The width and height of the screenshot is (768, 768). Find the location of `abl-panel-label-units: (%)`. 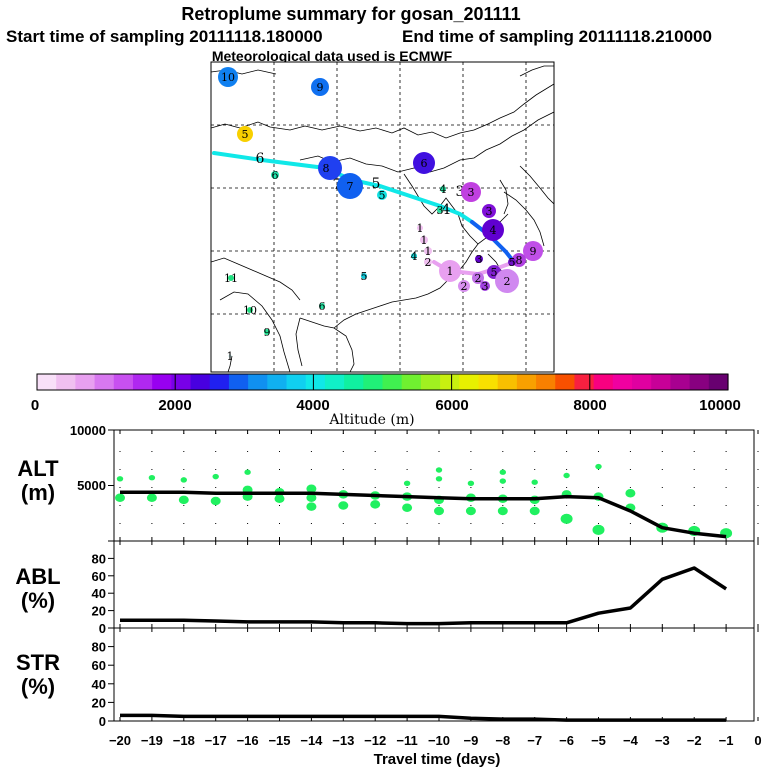

abl-panel-label-units: (%) is located at coordinates (38, 600).